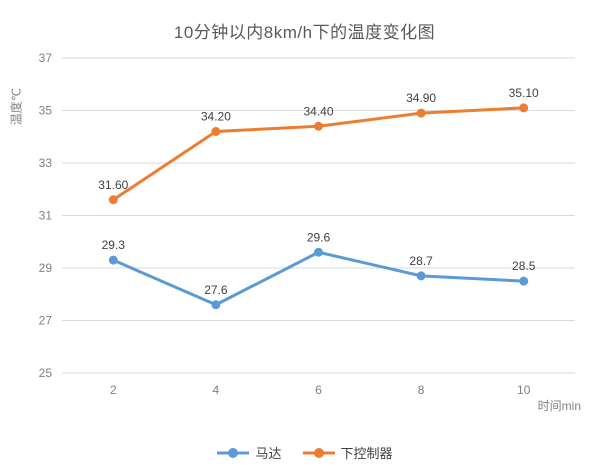  What do you see at coordinates (524, 390) in the screenshot?
I see `x-tick-label: 10` at bounding box center [524, 390].